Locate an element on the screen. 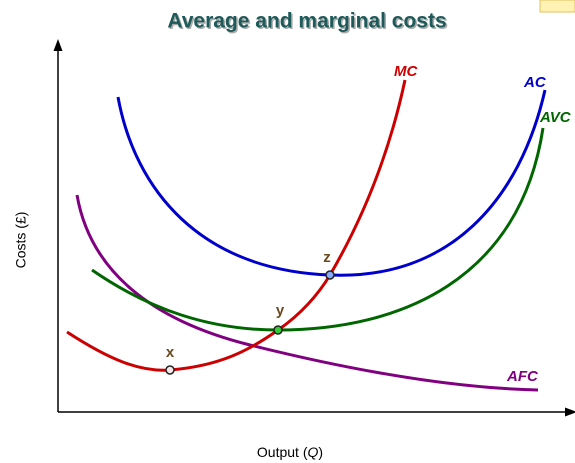 The width and height of the screenshot is (575, 463). point-label: x is located at coordinates (170, 352).